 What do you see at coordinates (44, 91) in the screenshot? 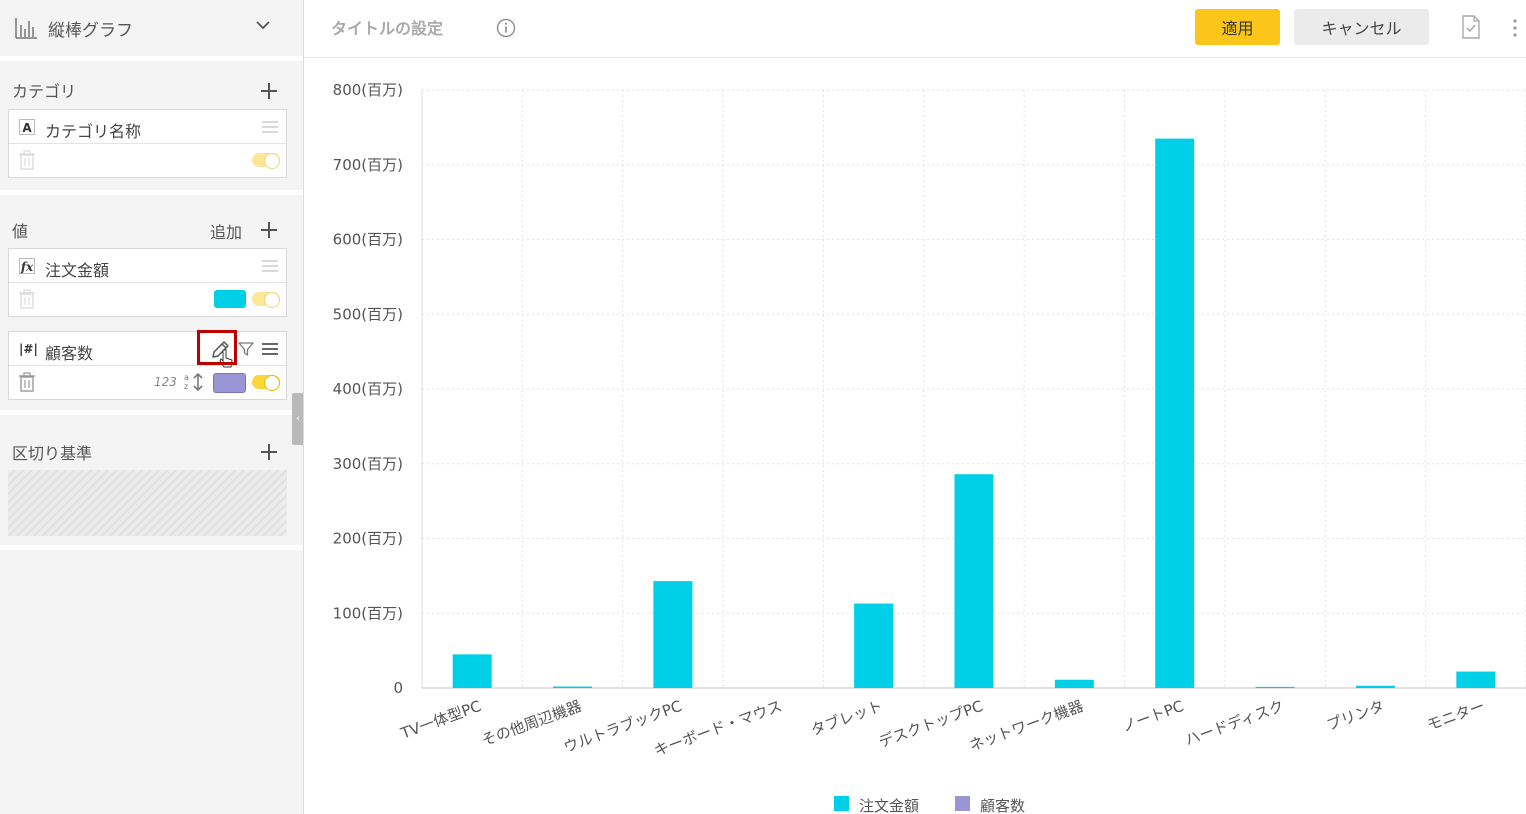
I see `category-section-title: カテゴリ` at bounding box center [44, 91].